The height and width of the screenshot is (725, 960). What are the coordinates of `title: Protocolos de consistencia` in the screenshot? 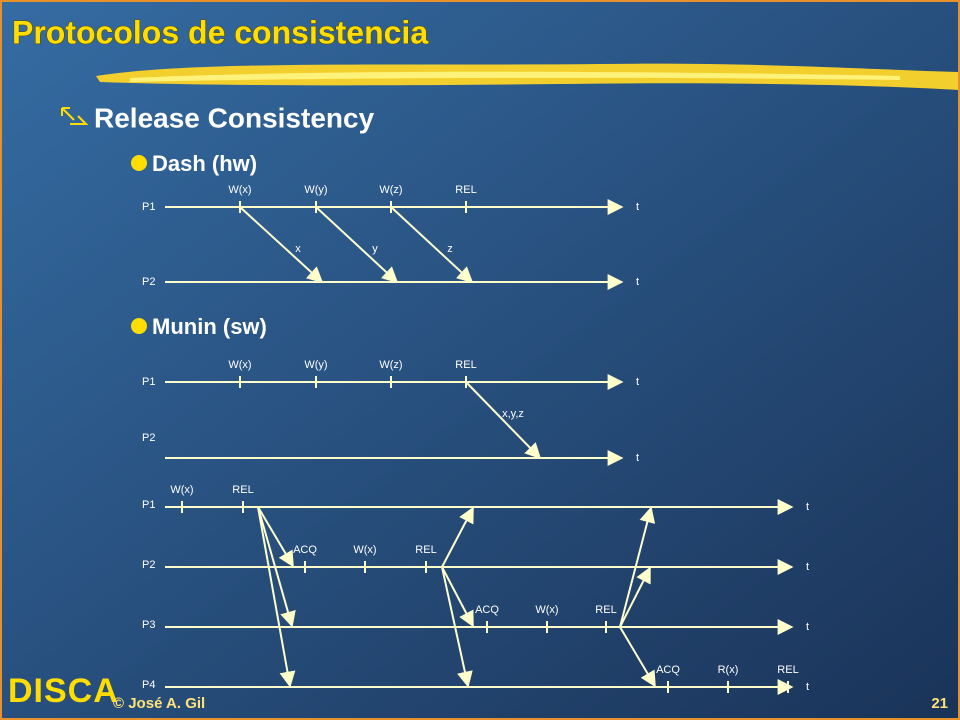 It's located at (220, 32).